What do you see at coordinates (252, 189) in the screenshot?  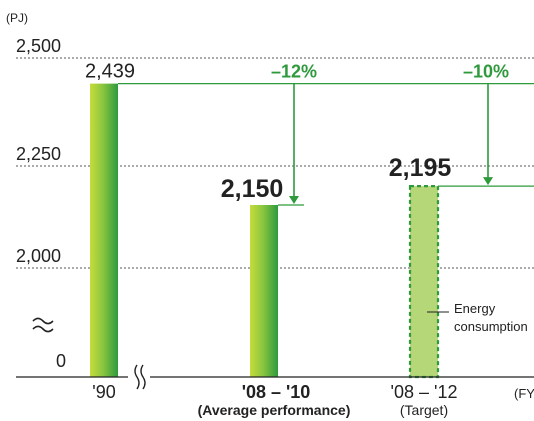 I see `data-label-fy08-10: 2,150` at bounding box center [252, 189].